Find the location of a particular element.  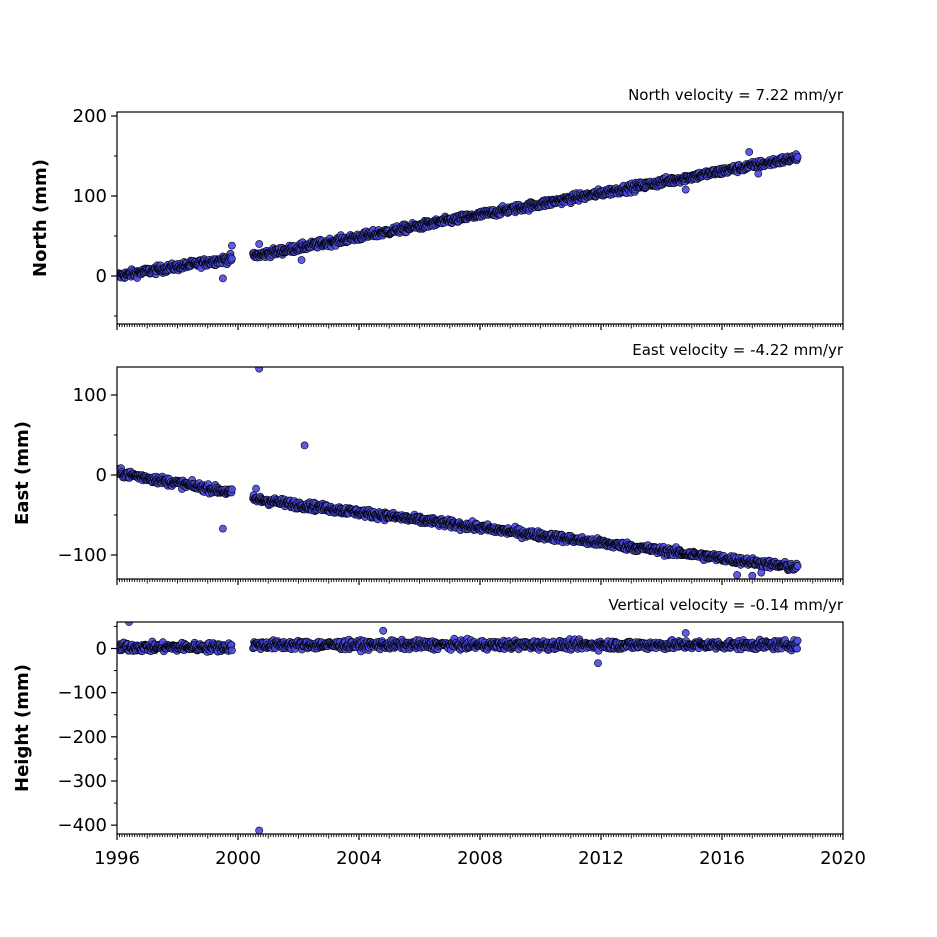

y-tick-label: −400 is located at coordinates (82, 825).